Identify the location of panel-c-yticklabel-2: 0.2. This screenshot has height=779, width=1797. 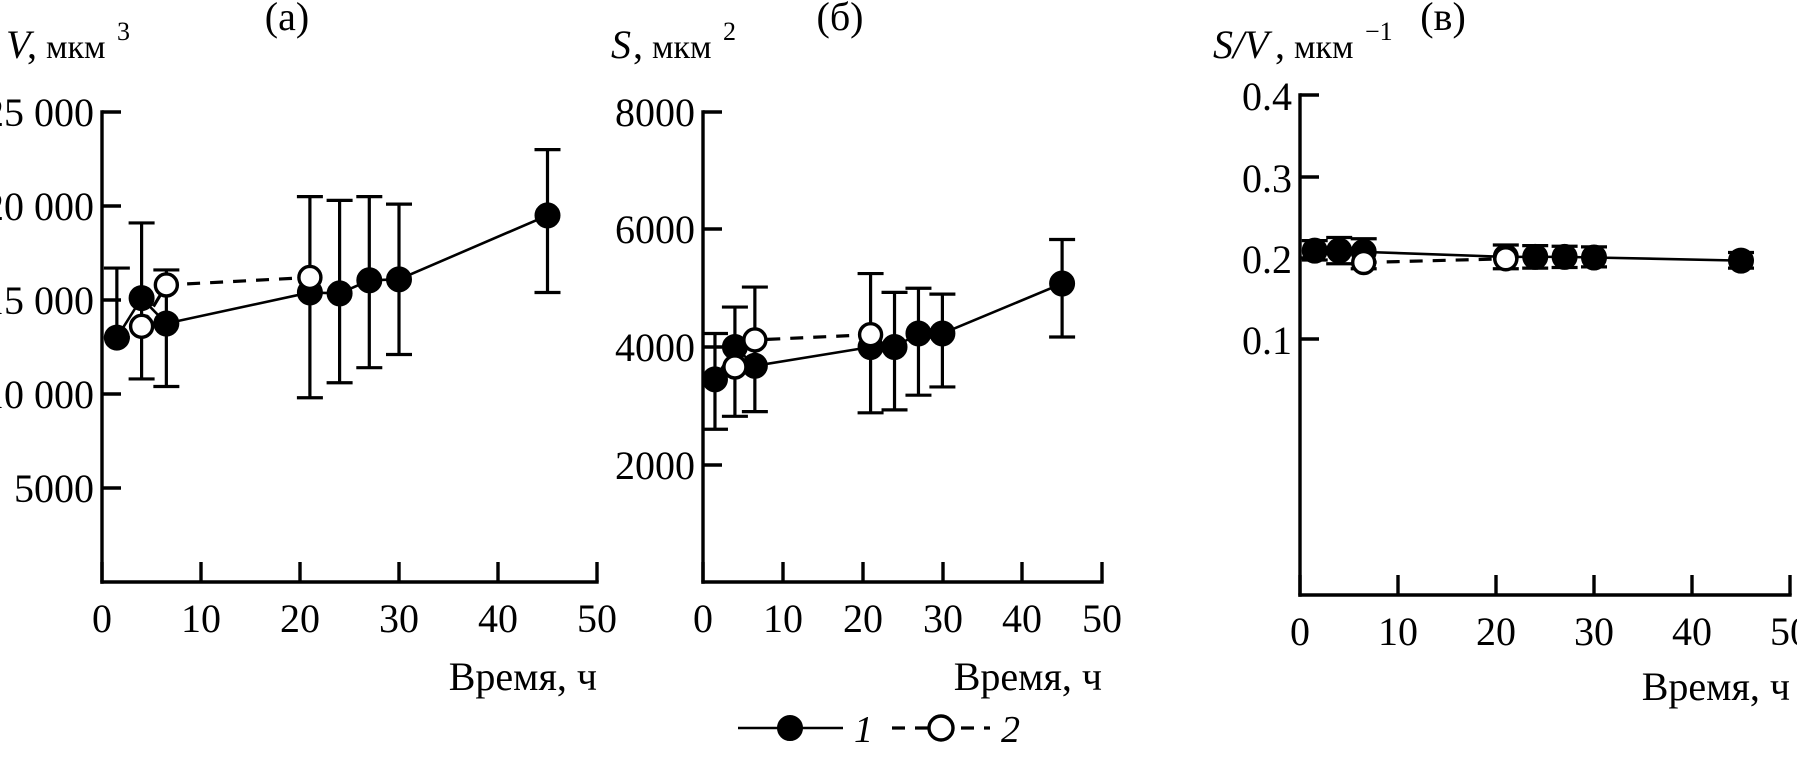
(1267, 259).